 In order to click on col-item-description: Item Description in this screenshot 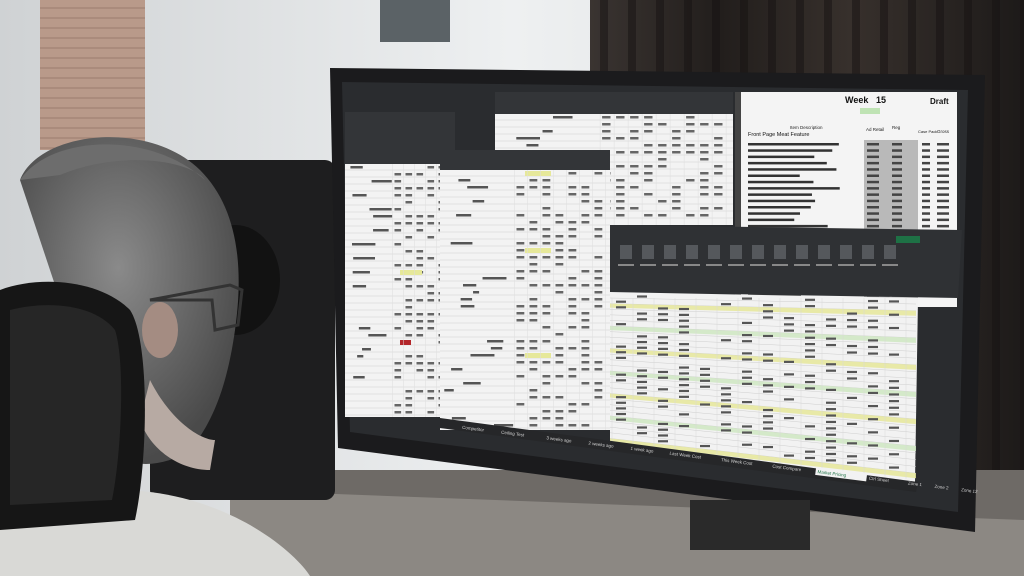, I will do `click(806, 127)`.